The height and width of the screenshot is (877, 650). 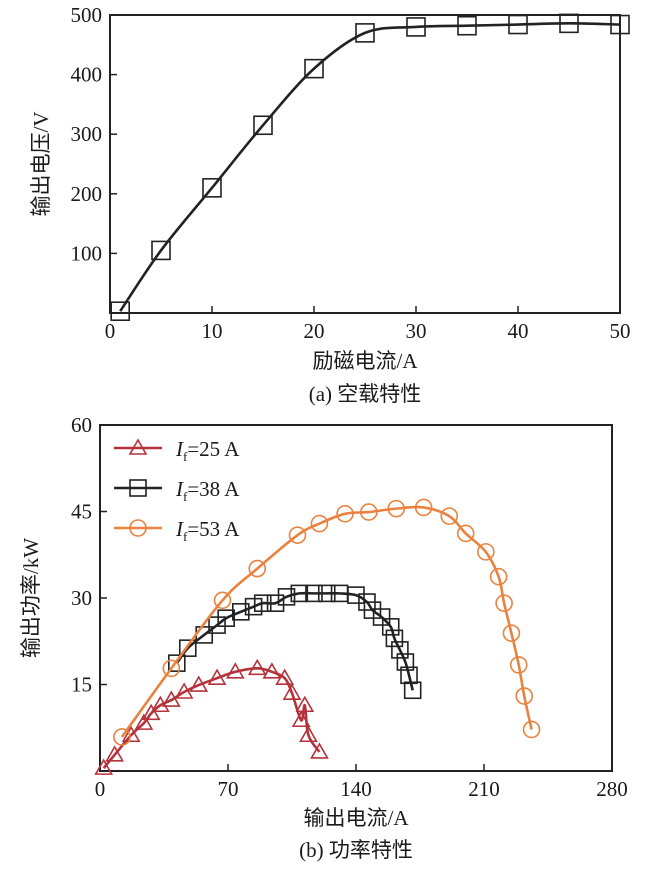 I want to click on legend-label-rest: =53 A, so click(x=213, y=529).